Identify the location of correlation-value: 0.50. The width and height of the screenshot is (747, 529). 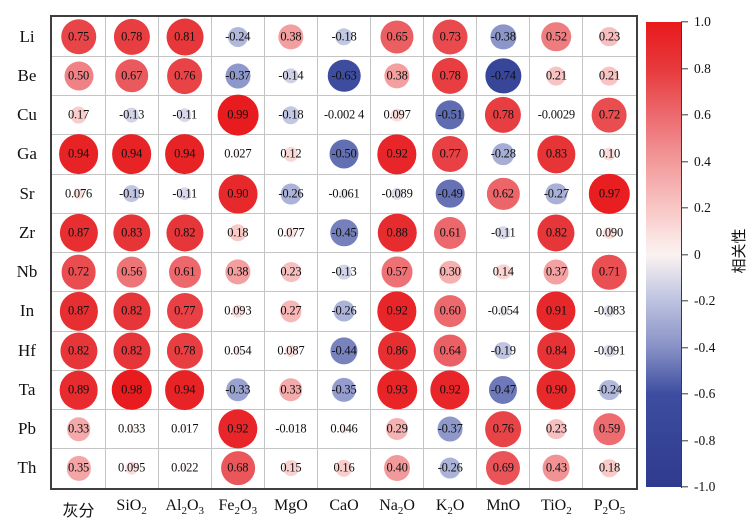
(78, 75).